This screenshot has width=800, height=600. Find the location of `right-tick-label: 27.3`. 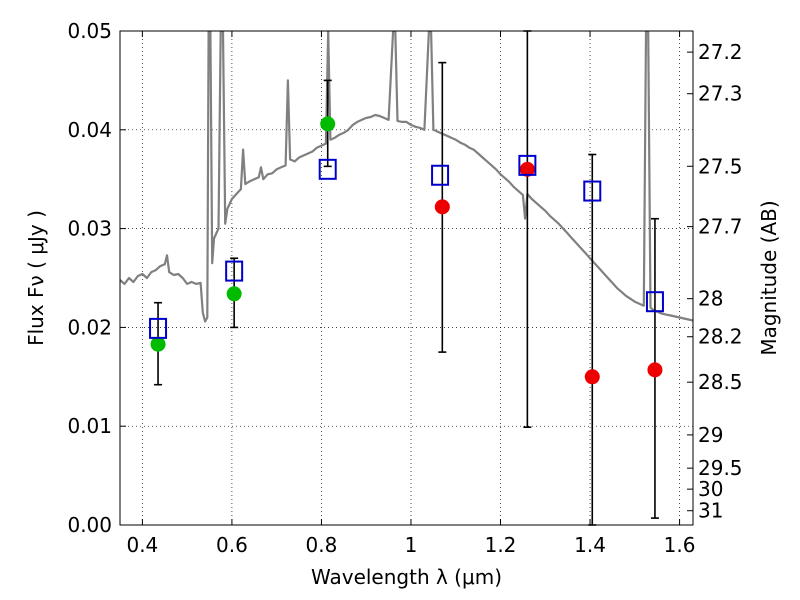

right-tick-label: 27.3 is located at coordinates (720, 94).